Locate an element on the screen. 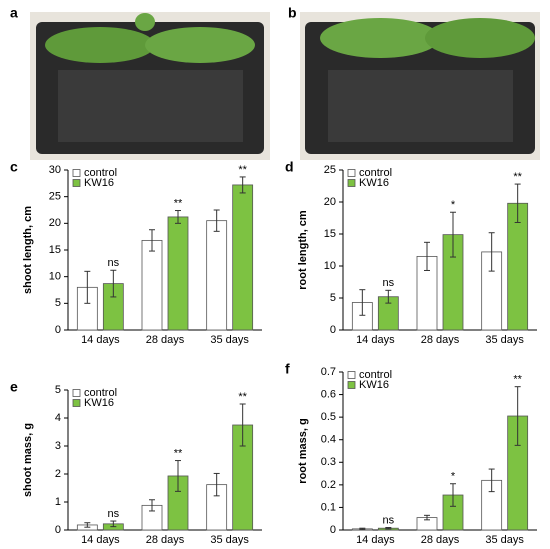 This screenshot has height=549, width=550. panel-label: b is located at coordinates (292, 13).